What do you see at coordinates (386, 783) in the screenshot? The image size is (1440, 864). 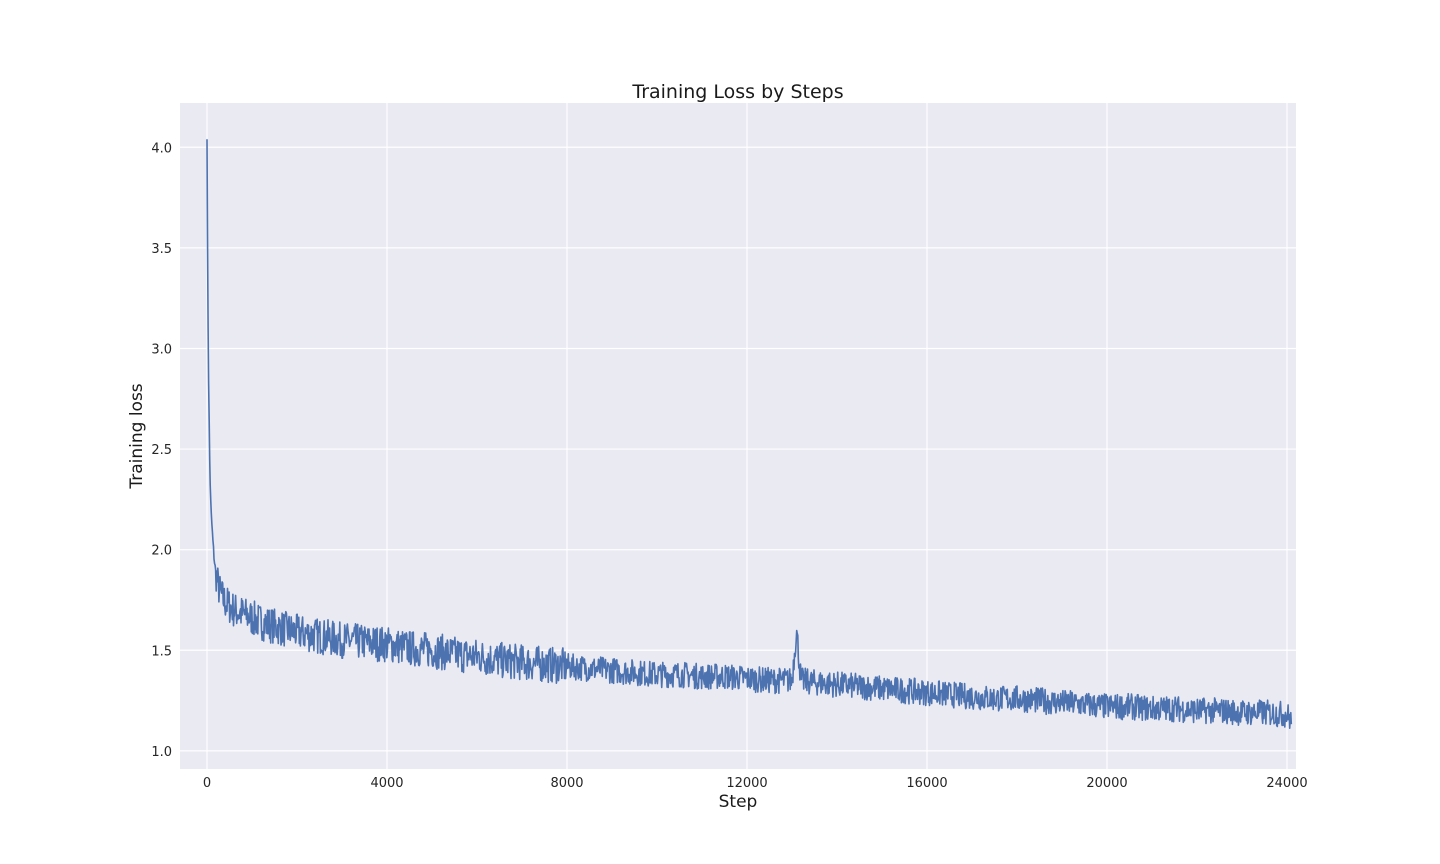 I see `x-tick-label: 4000` at bounding box center [386, 783].